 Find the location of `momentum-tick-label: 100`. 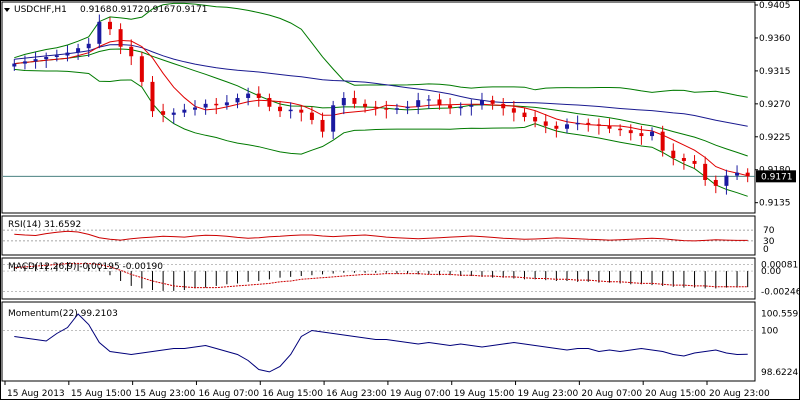

momentum-tick-label: 100 is located at coordinates (769, 332).